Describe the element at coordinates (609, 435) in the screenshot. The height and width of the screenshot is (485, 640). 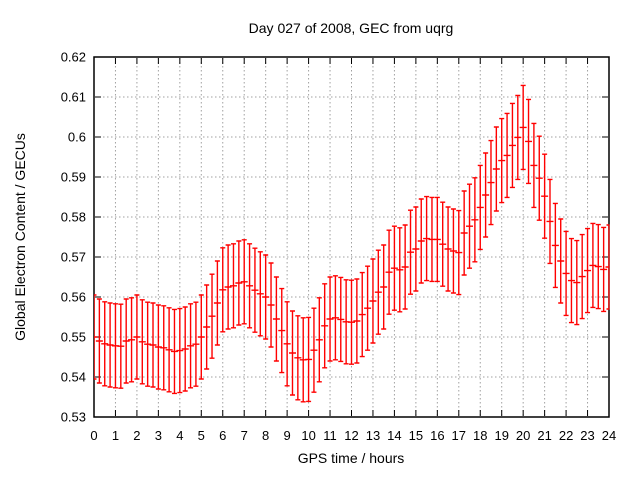
I see `x-tick-label: 24` at that location.